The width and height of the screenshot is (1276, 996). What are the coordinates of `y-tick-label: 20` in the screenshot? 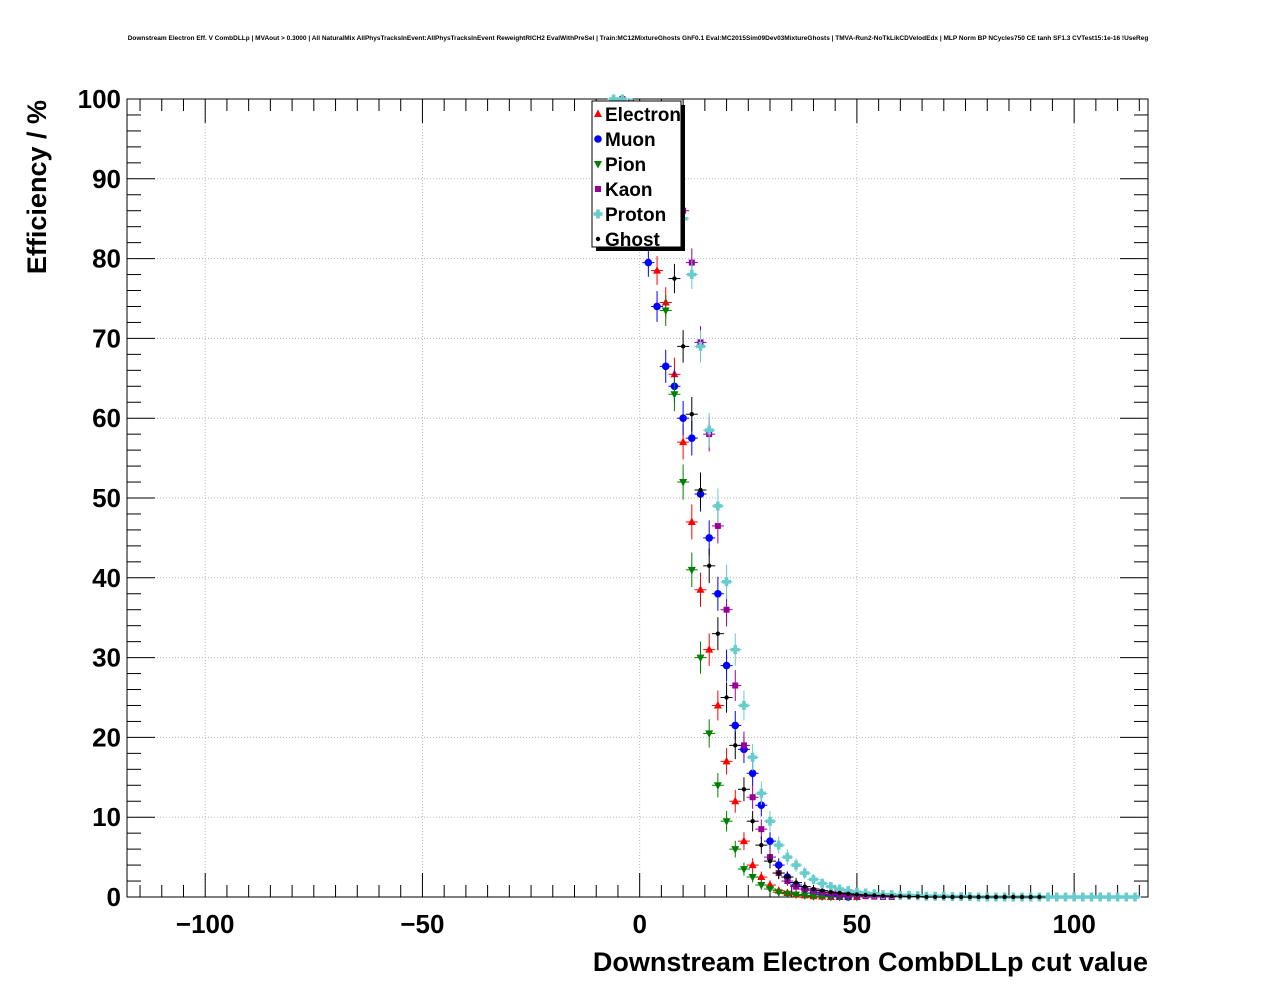 It's located at (106, 737).